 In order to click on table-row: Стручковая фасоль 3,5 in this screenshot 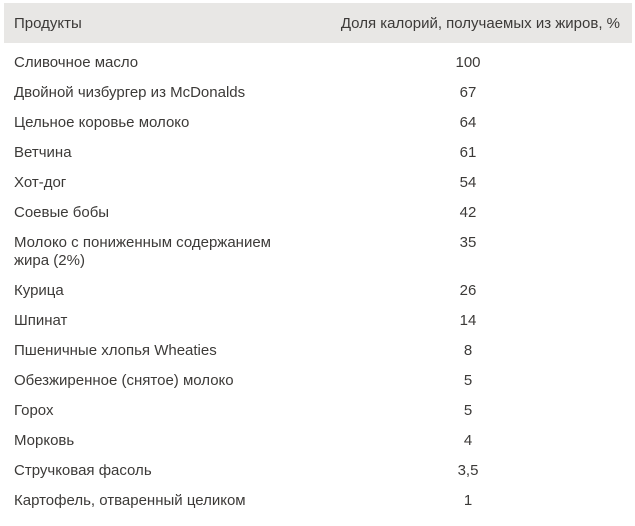, I will do `click(318, 471)`.